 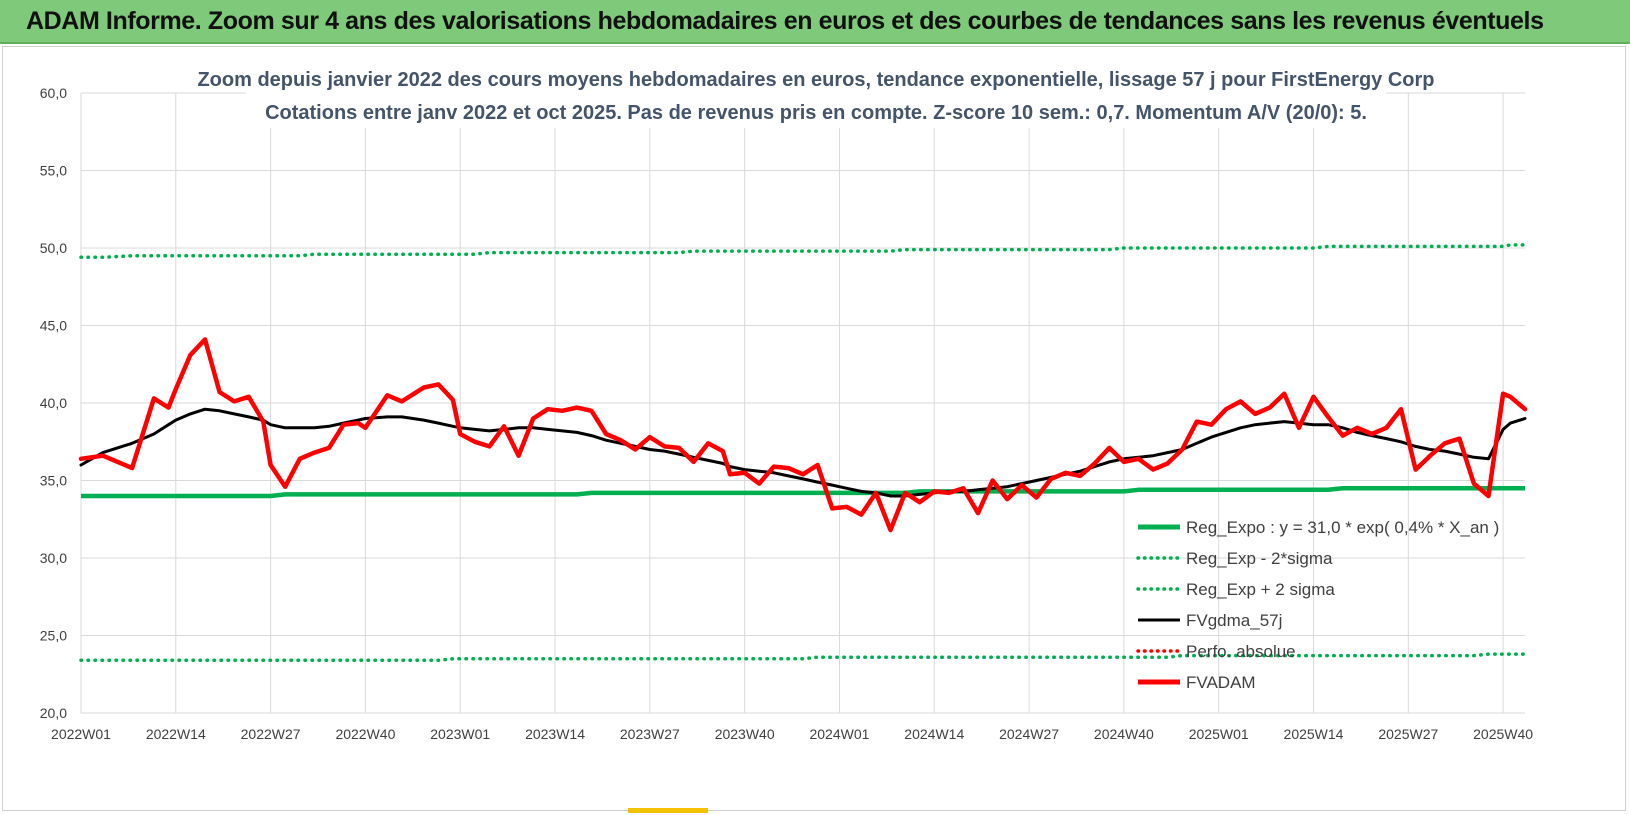 What do you see at coordinates (1503, 734) in the screenshot?
I see `x-tick-label: 2025W40` at bounding box center [1503, 734].